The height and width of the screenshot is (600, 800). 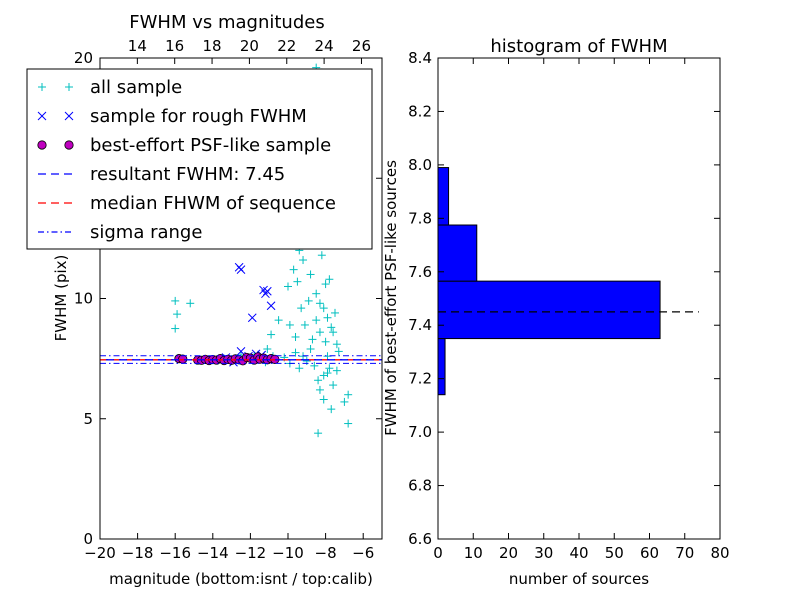 What do you see at coordinates (137, 46) in the screenshot?
I see `top-x-tick-label: 14` at bounding box center [137, 46].